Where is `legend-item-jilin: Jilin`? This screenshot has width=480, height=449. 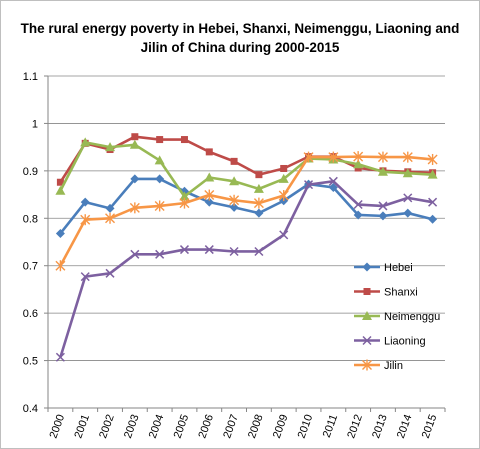
legend-item-jilin: Jilin is located at coordinates (378, 365).